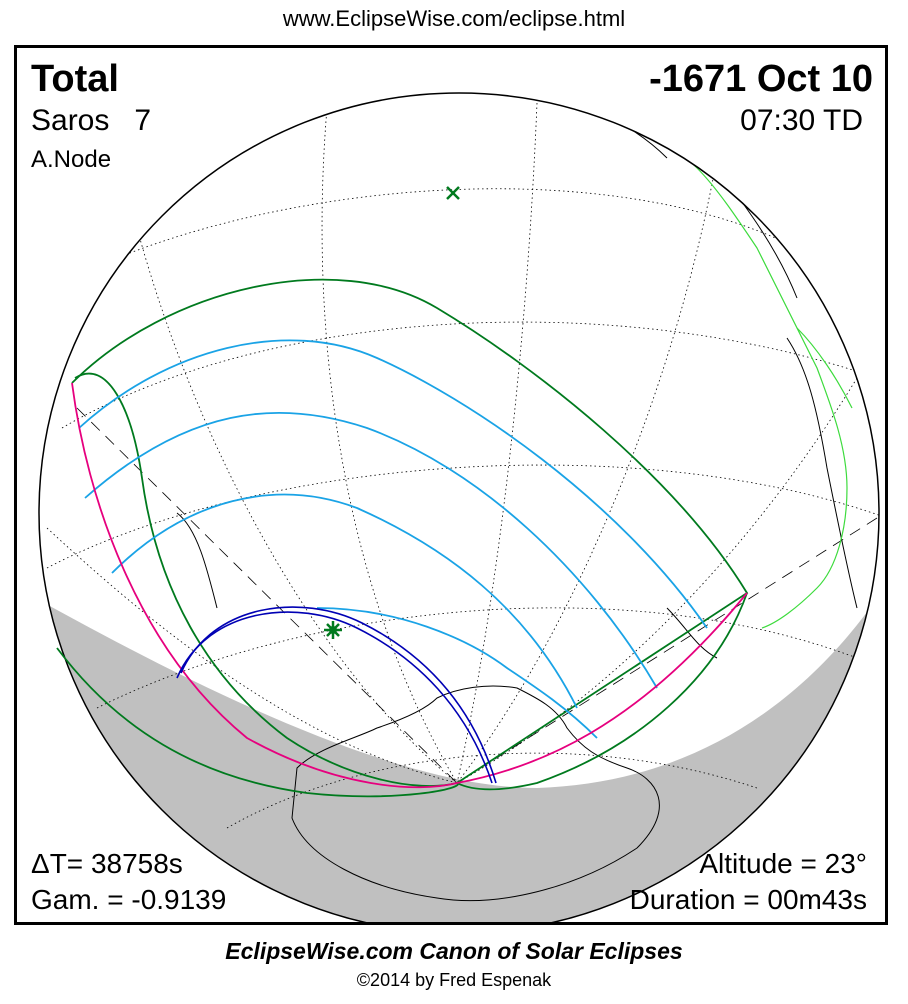  I want to click on saros-label: Saros, so click(70, 120).